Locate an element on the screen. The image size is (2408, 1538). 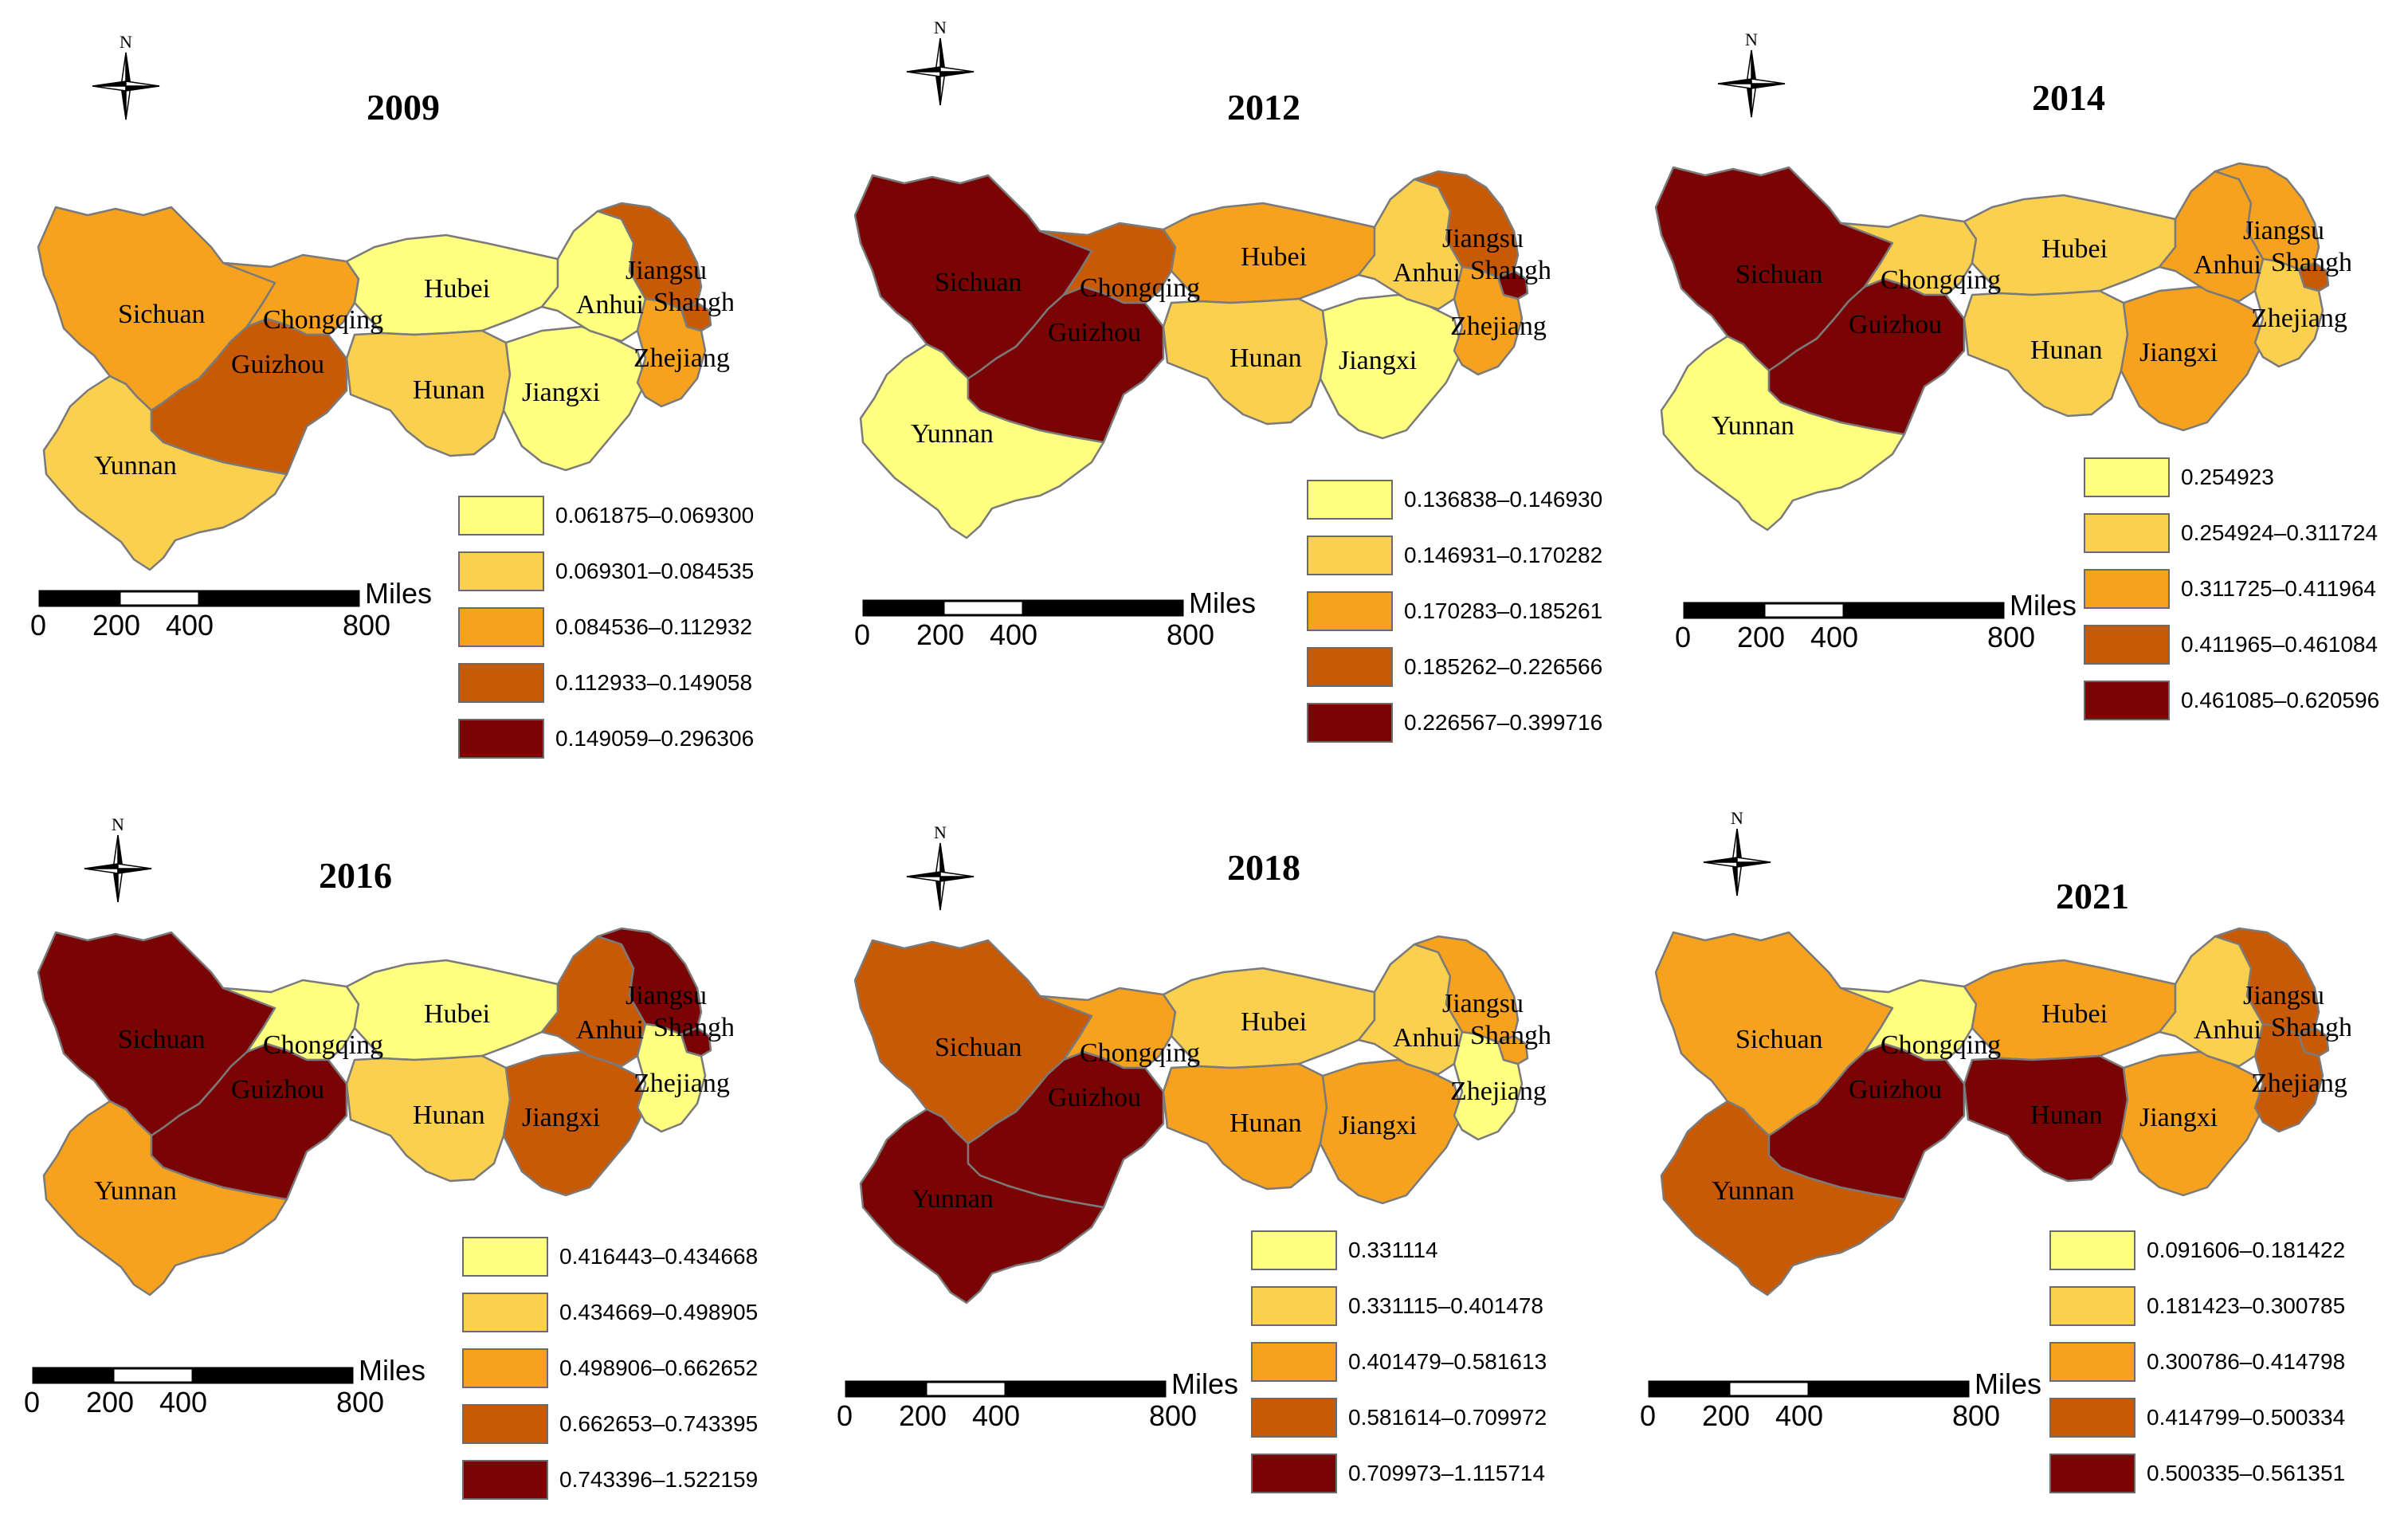
legend-label: 0.662653–0.743395 is located at coordinates (659, 1423).